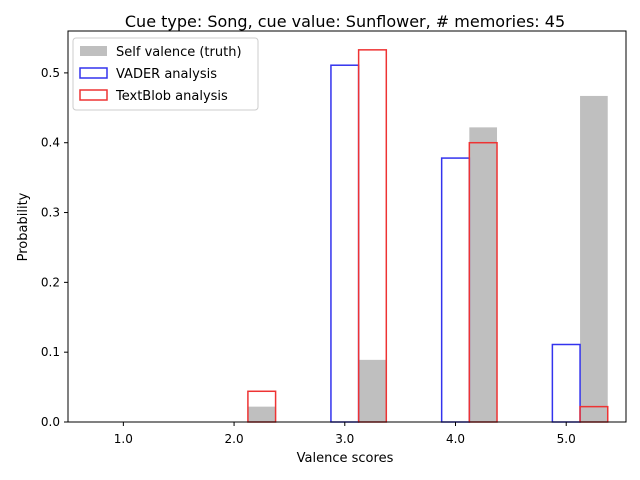 The height and width of the screenshot is (480, 640). I want to click on legend-box, so click(165, 74).